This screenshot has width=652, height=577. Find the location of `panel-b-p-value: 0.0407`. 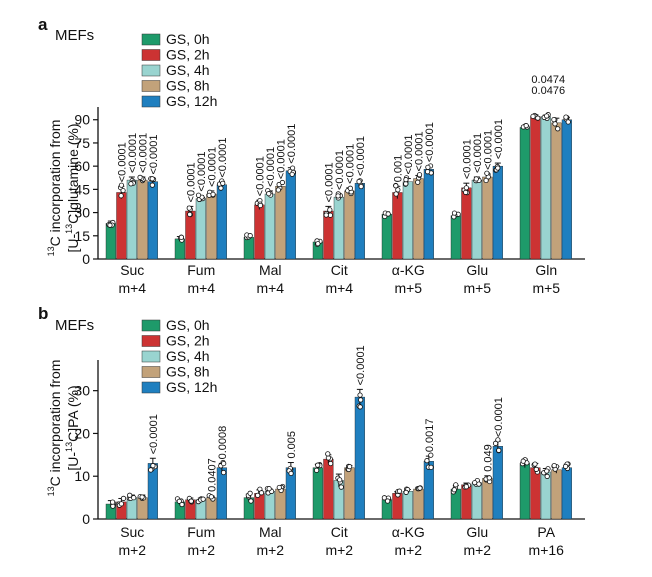

panel-b-p-value: 0.0407 is located at coordinates (212, 475).